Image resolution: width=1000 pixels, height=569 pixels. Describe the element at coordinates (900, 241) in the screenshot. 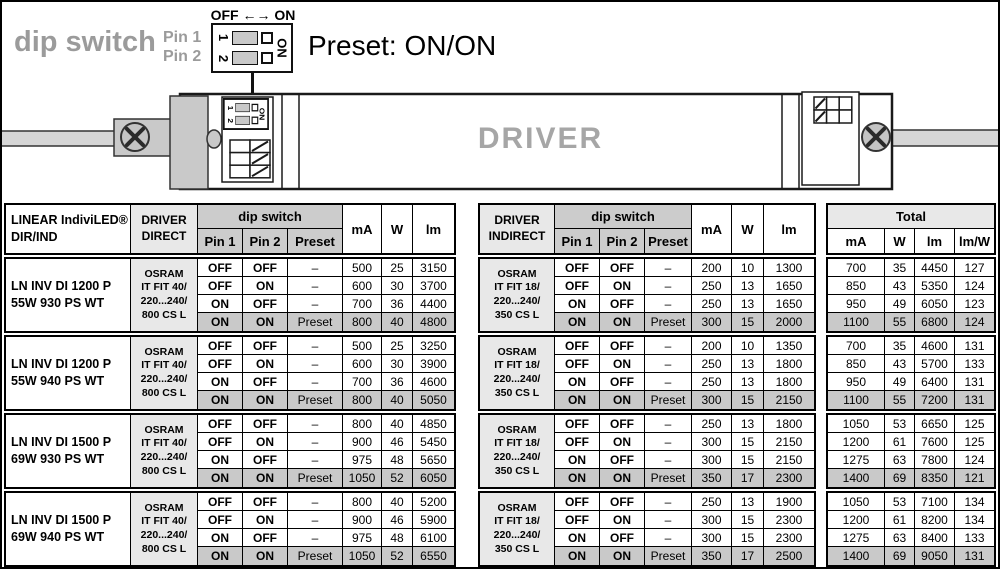

I see `w-header: W` at that location.